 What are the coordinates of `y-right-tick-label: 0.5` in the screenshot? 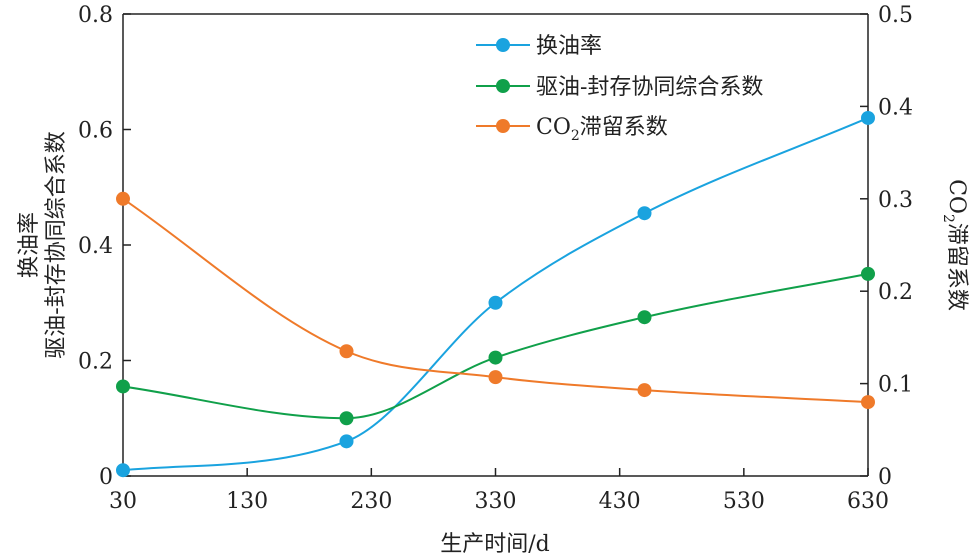 It's located at (895, 15).